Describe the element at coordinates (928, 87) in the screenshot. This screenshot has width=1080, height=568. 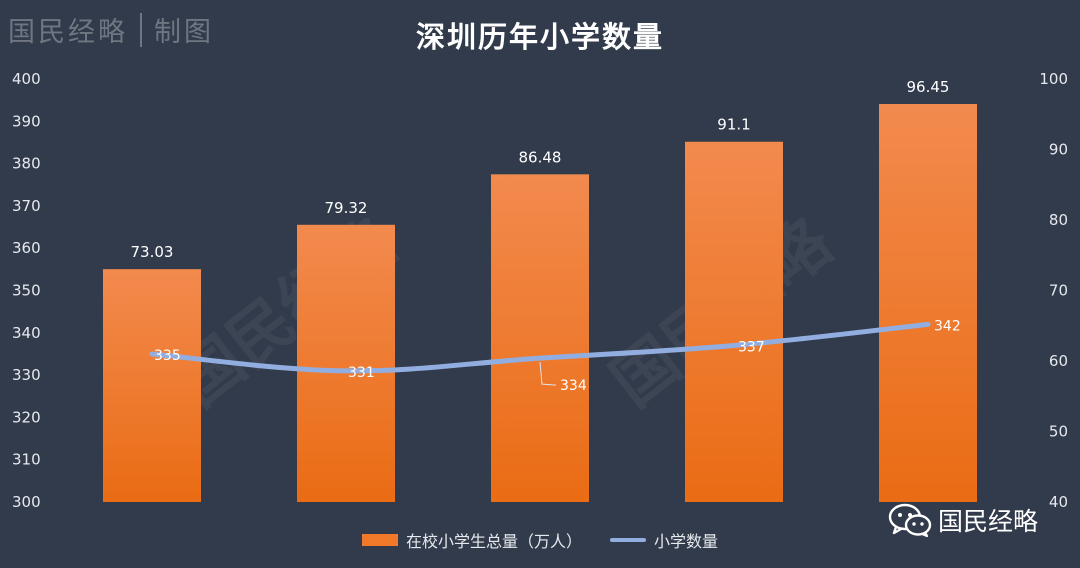
I see `bar-value-label: 96.45` at that location.